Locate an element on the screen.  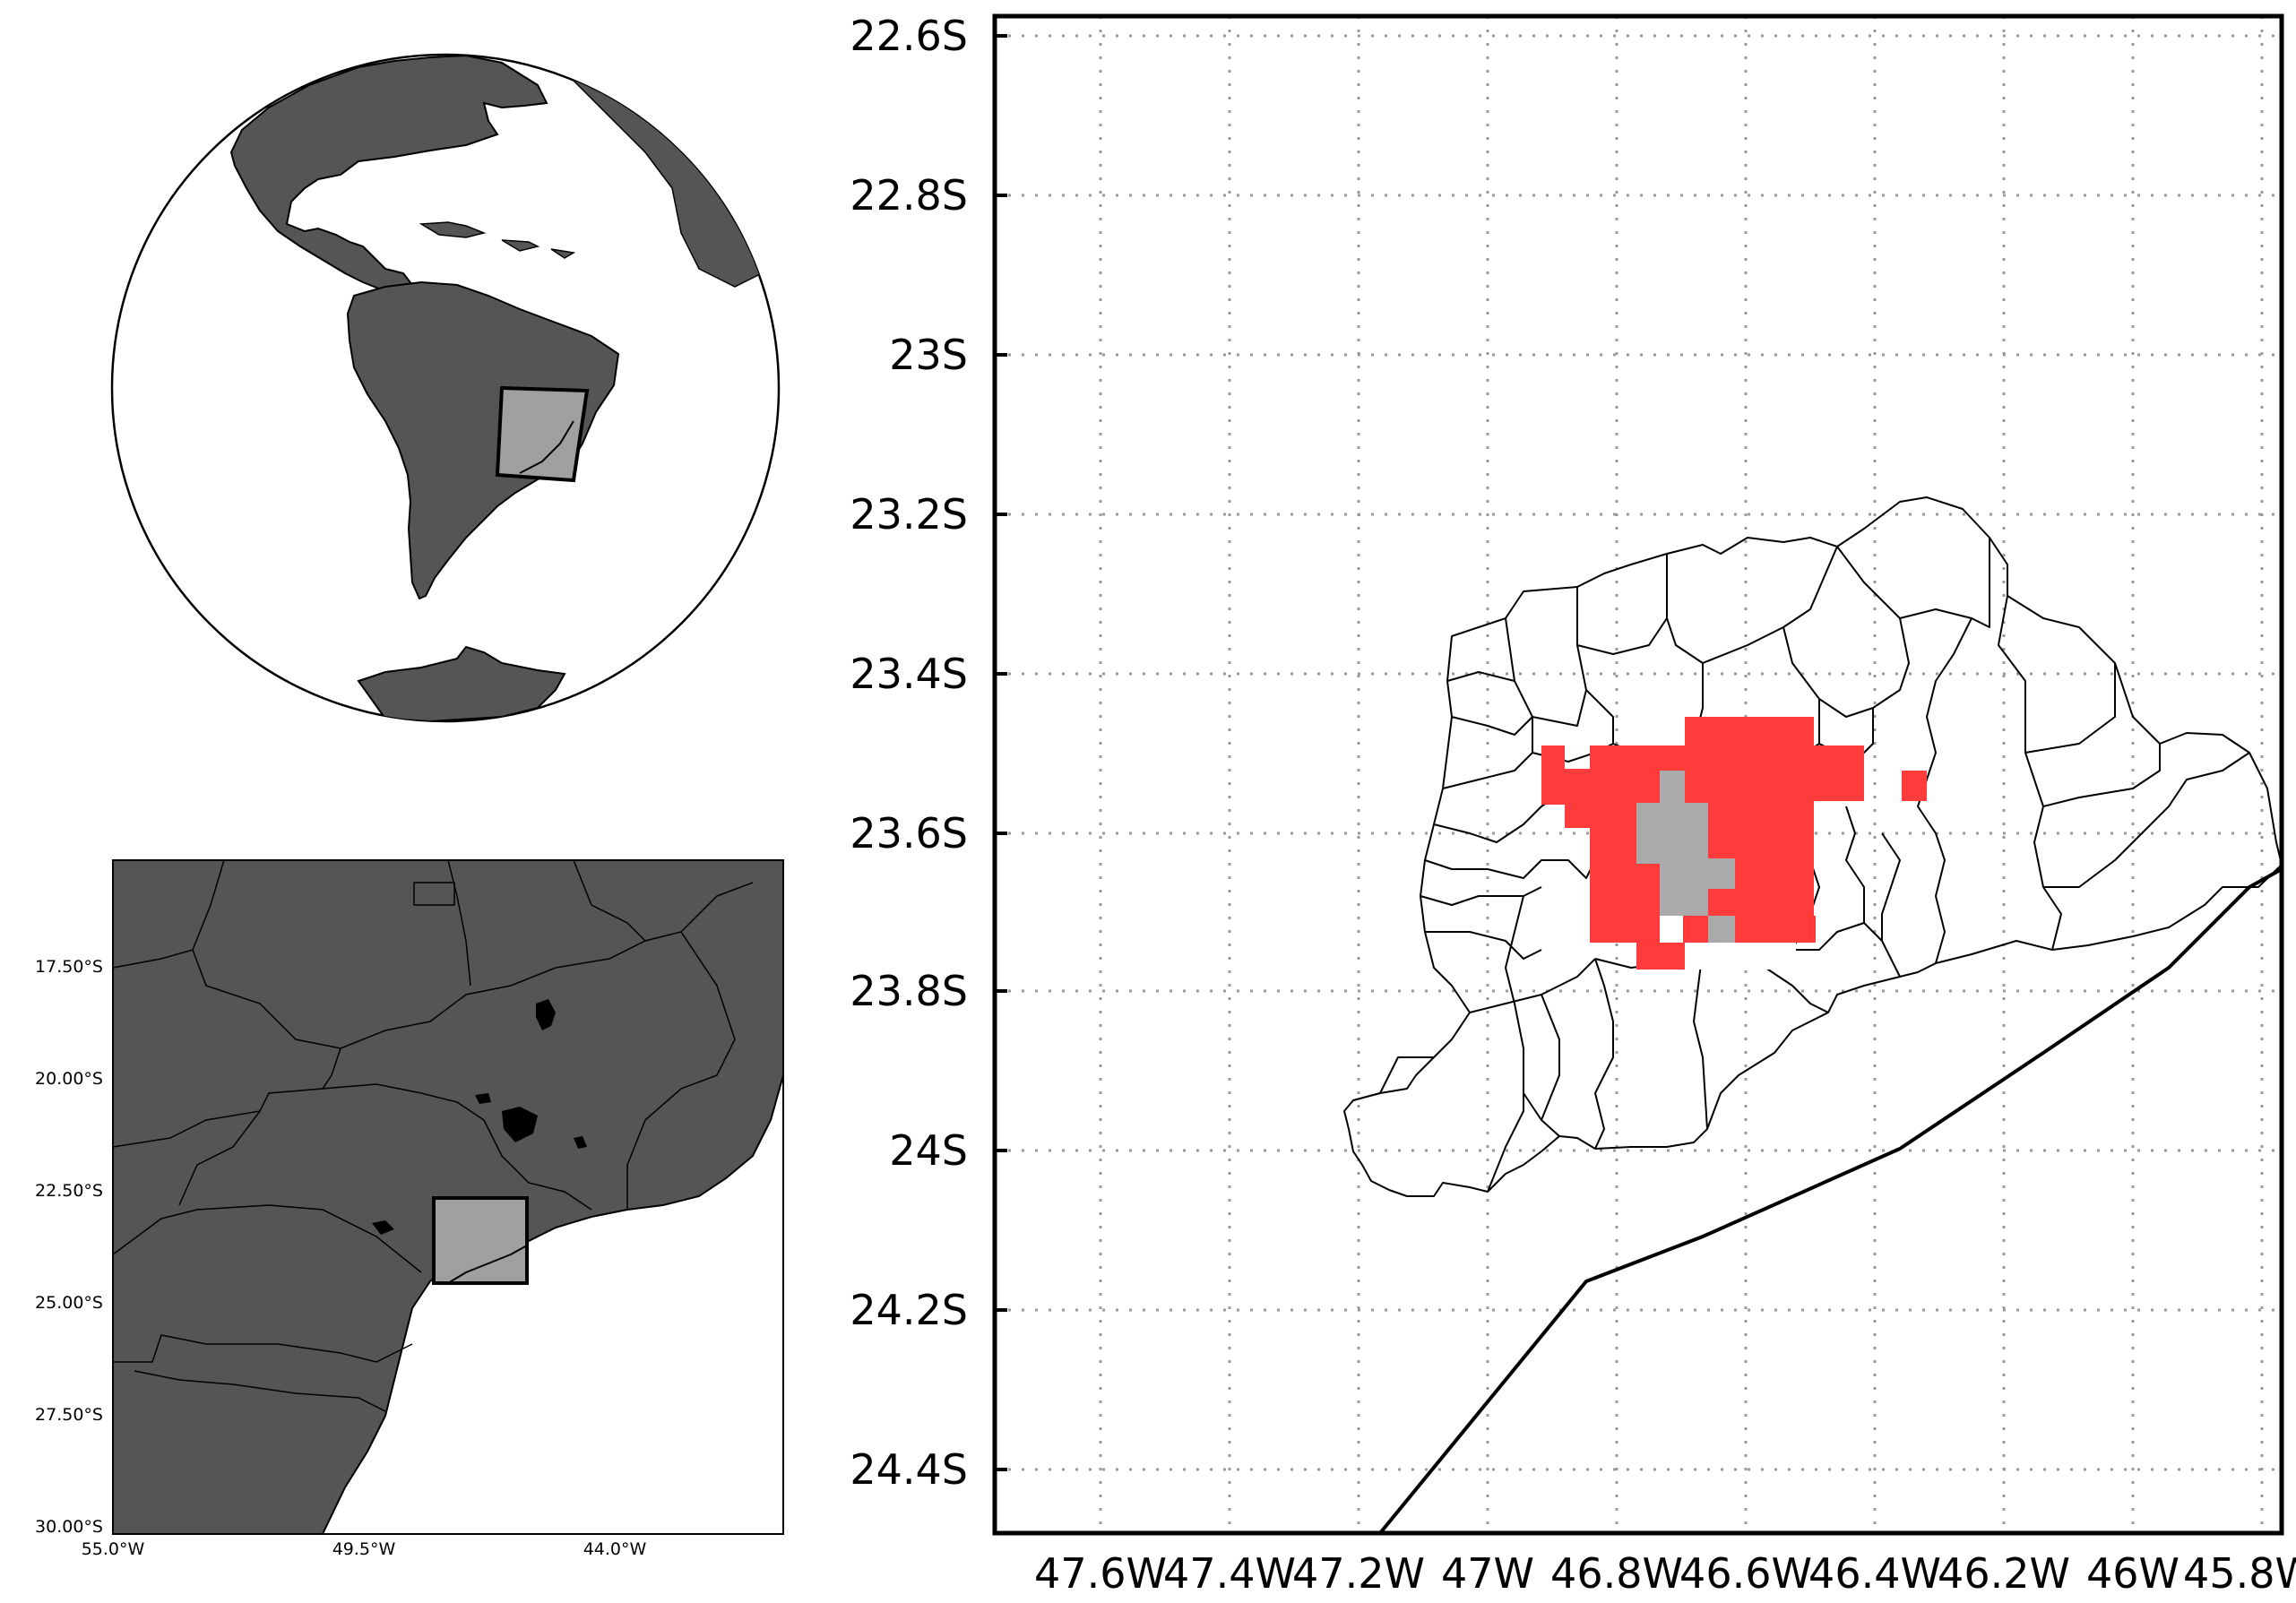
main-lon-tick: 47W is located at coordinates (1488, 1573).